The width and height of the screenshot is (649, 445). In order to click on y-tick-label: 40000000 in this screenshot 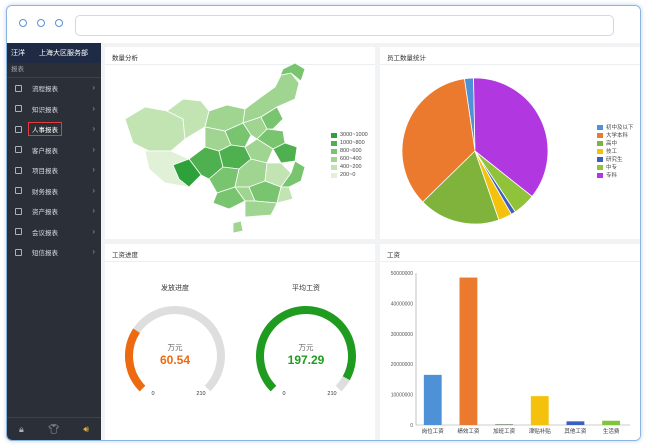, I will do `click(402, 304)`.